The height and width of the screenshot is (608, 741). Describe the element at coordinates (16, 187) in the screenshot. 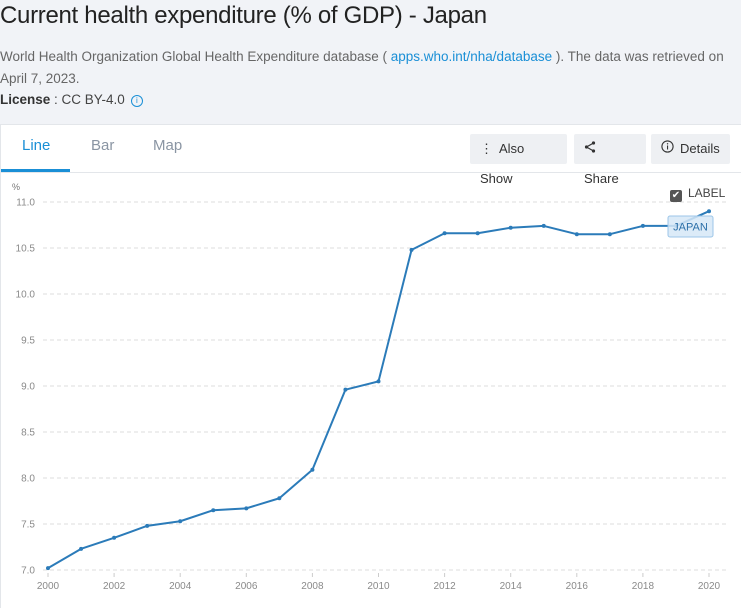

I see `y-axis-label: %` at that location.